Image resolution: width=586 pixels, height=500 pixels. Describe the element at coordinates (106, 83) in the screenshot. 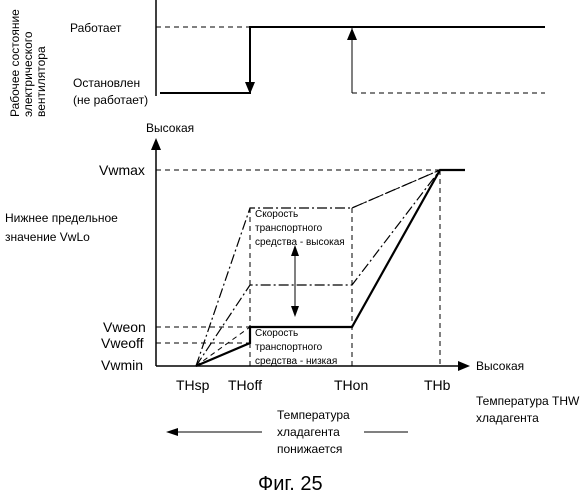

I see `fan-state-off-label: Остановлен` at that location.